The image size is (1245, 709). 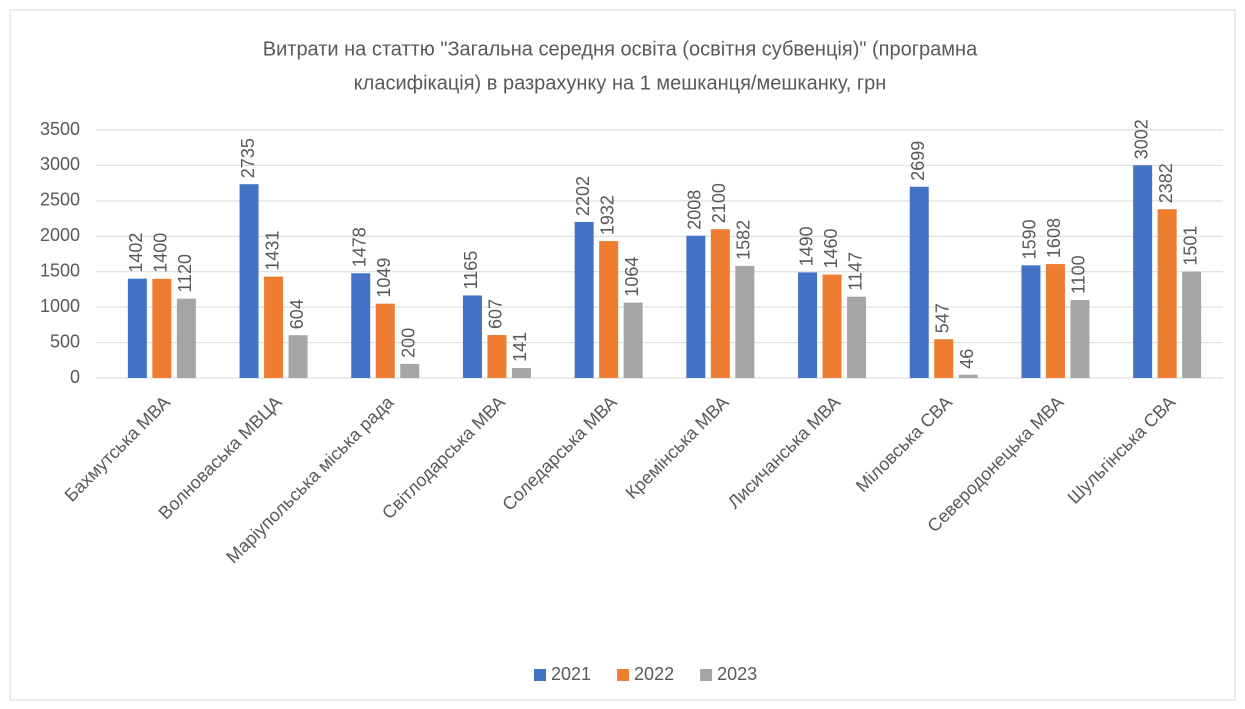 What do you see at coordinates (1141, 139) in the screenshot?
I see `value-label: 3002` at bounding box center [1141, 139].